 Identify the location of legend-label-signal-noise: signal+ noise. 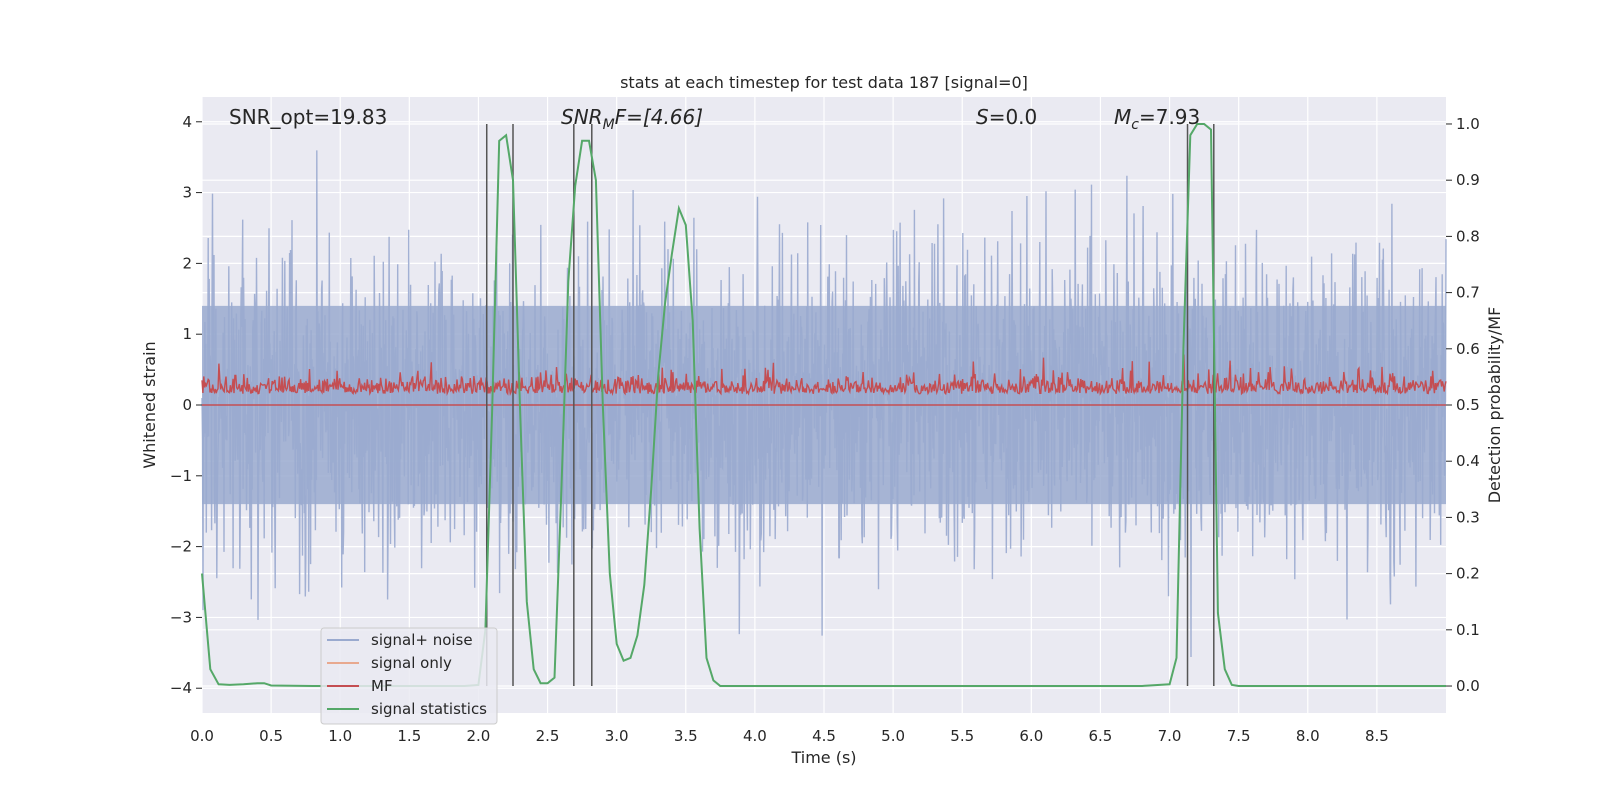
(422, 640).